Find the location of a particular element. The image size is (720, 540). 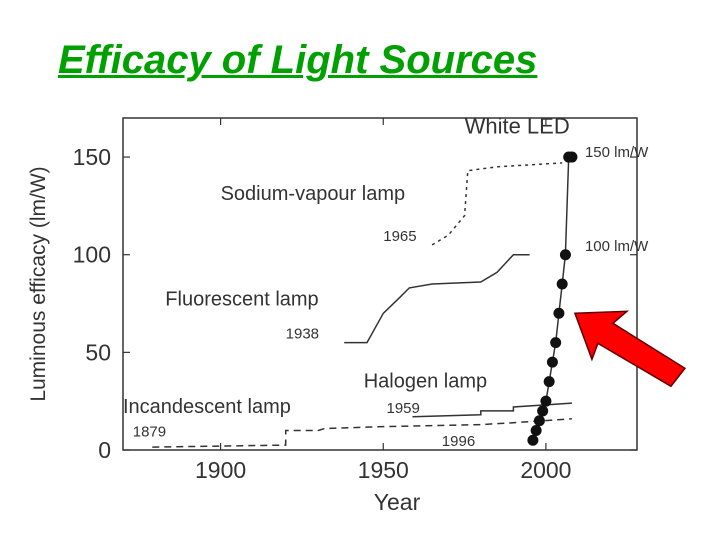

annotation-label: 1938 is located at coordinates (302, 334).